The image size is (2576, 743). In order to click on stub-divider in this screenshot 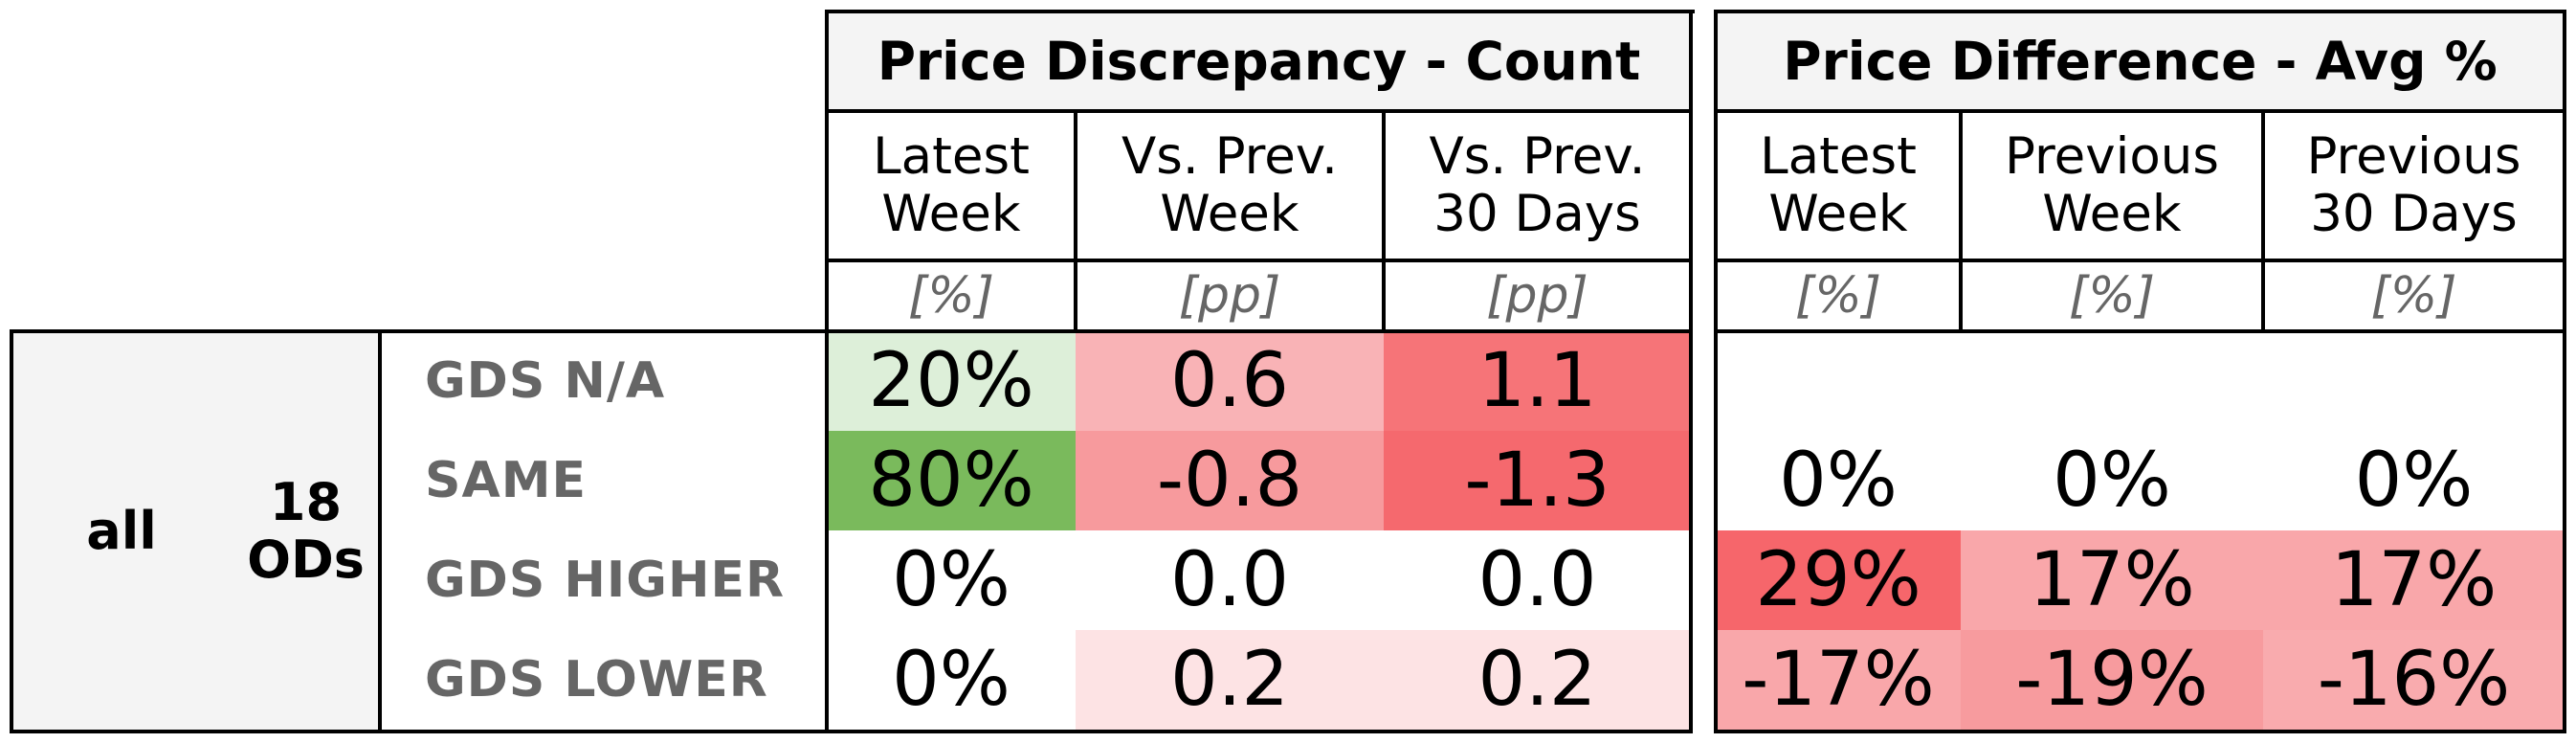, I will do `click(380, 531)`.